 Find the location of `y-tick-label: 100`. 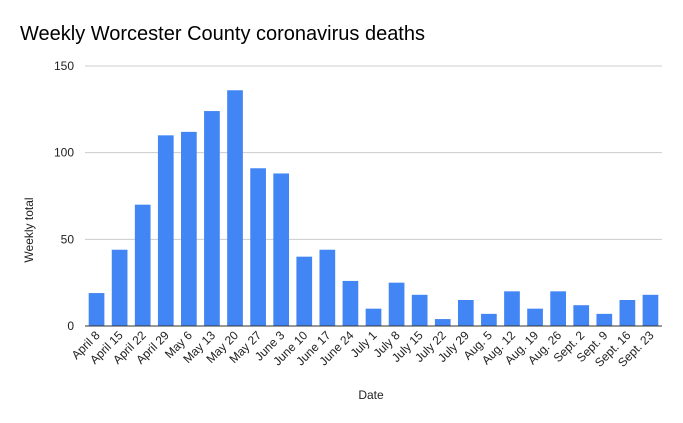

y-tick-label: 100 is located at coordinates (64, 153).